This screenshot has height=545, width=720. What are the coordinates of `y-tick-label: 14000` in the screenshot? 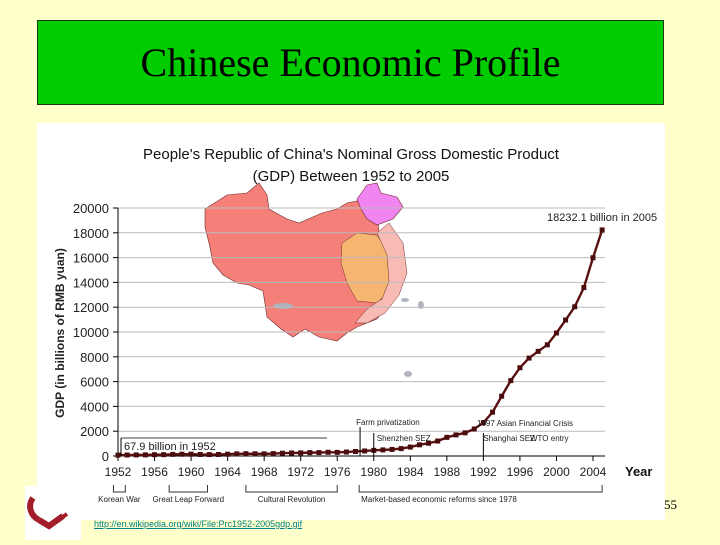 It's located at (91, 282).